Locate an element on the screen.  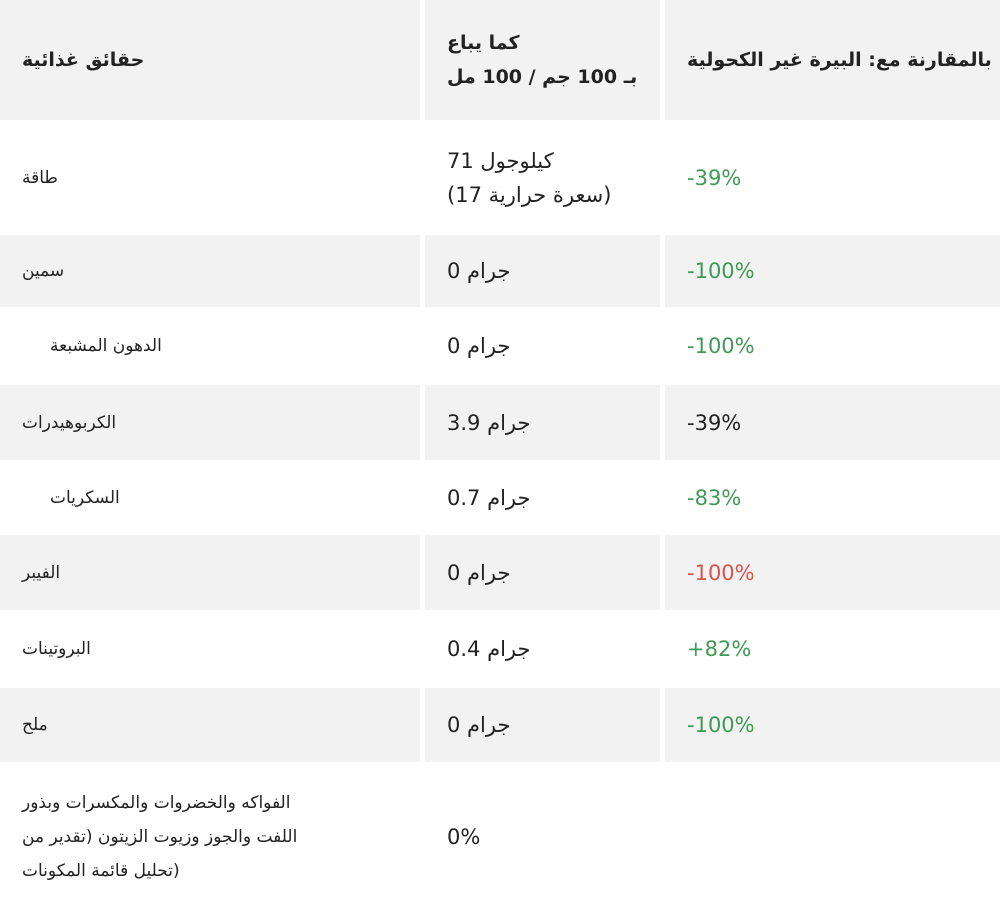
fact-cell: طاقة is located at coordinates (210, 177).